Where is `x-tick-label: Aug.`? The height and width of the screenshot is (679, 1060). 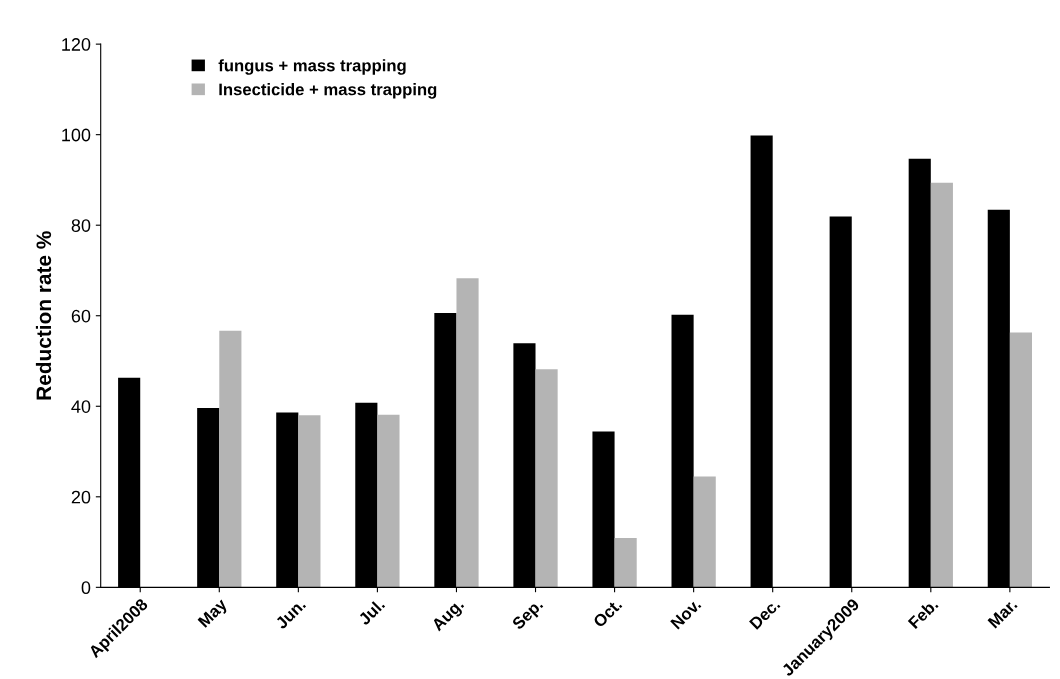
x-tick-label: Aug. is located at coordinates (448, 616).